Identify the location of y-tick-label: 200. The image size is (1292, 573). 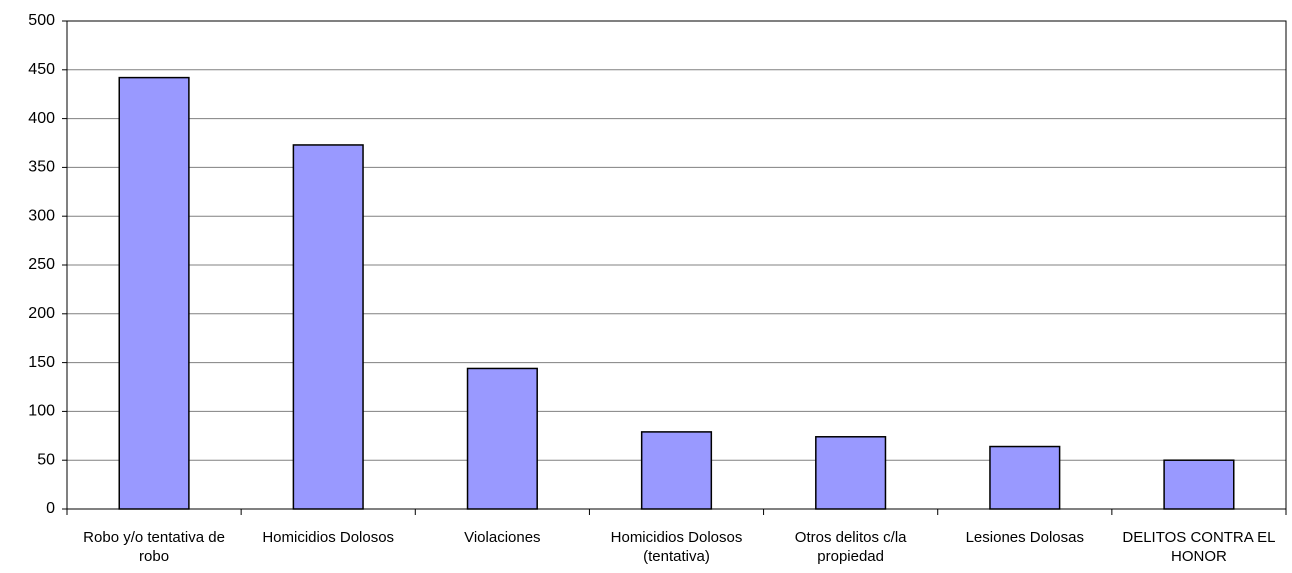
(41, 313).